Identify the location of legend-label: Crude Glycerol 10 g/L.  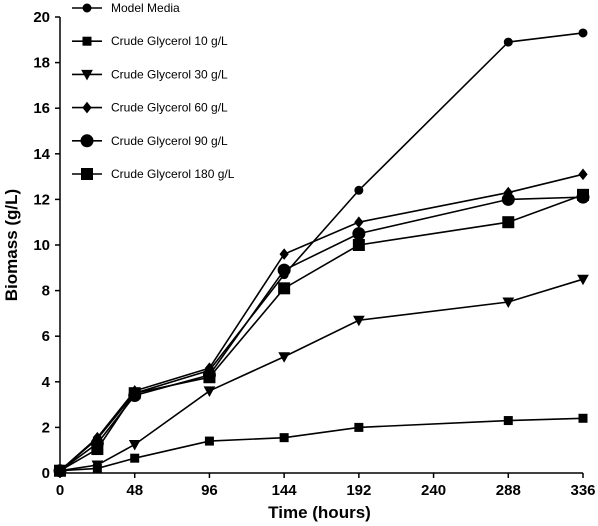
(169, 41).